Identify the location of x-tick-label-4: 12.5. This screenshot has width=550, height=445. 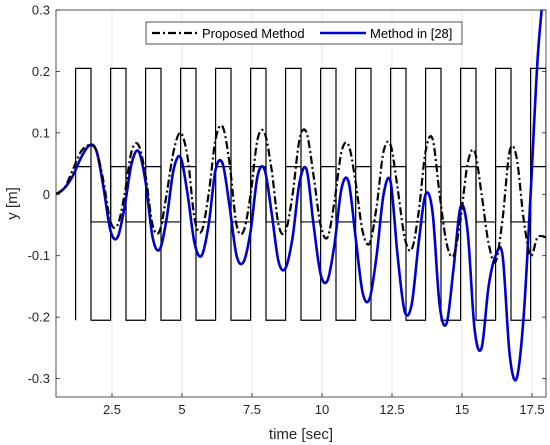
(391, 409).